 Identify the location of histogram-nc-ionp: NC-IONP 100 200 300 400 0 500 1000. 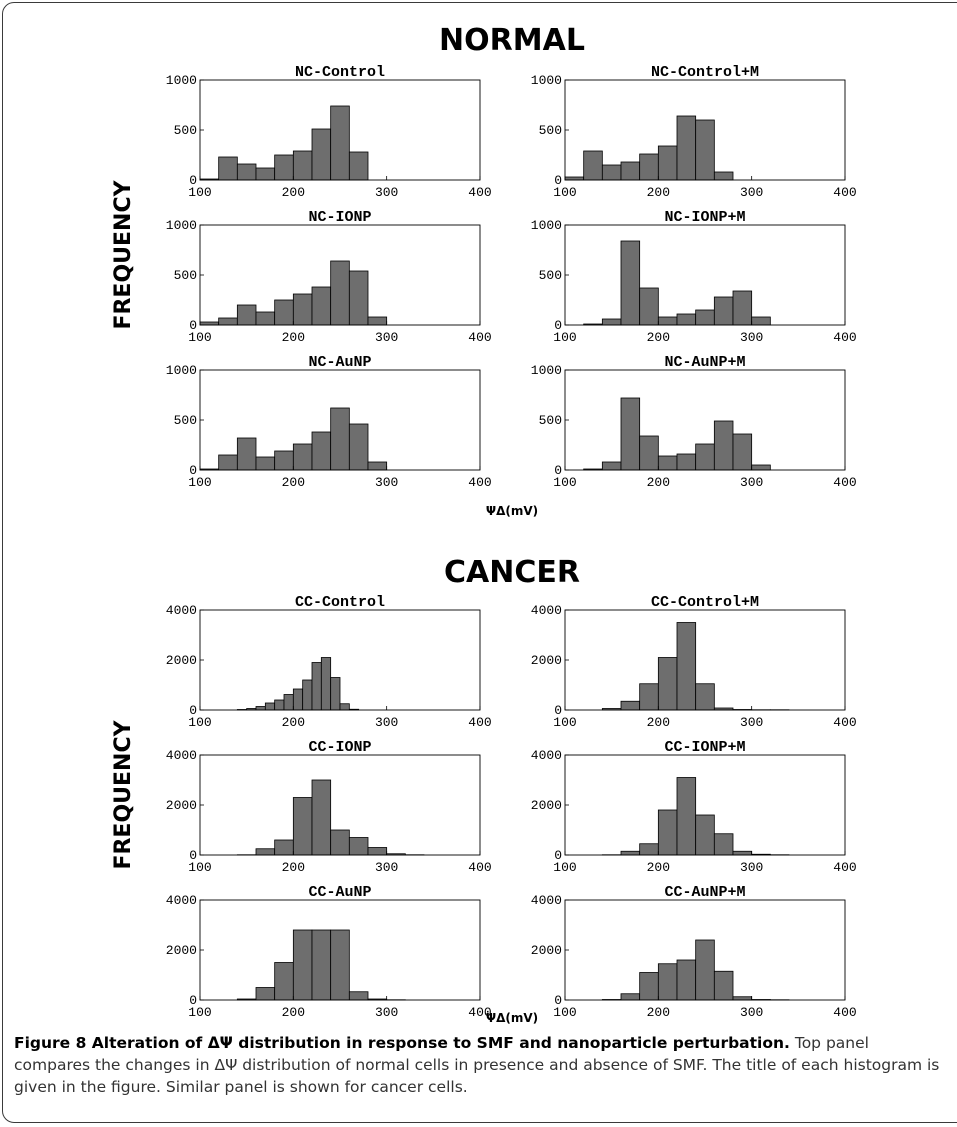
(329, 277).